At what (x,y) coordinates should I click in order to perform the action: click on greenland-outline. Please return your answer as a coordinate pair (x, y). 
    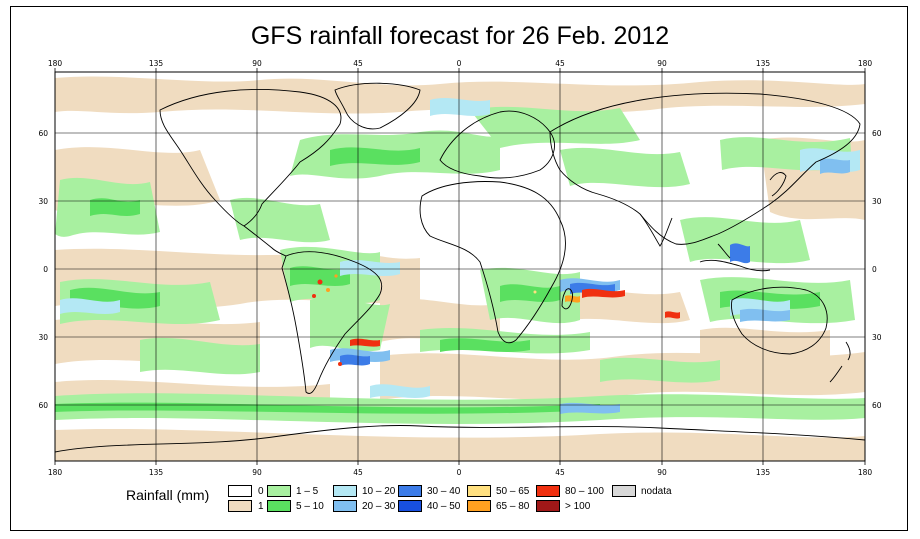
    Looking at the image, I should click on (377, 106).